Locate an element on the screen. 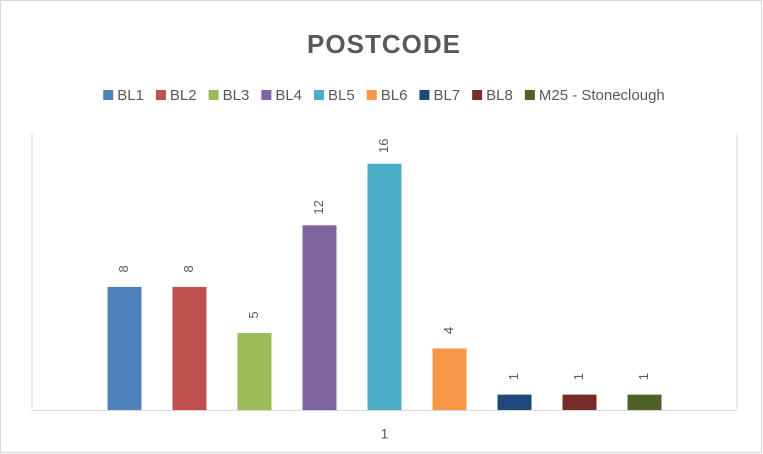 Image resolution: width=763 pixels, height=454 pixels. data-label: 5 is located at coordinates (253, 314).